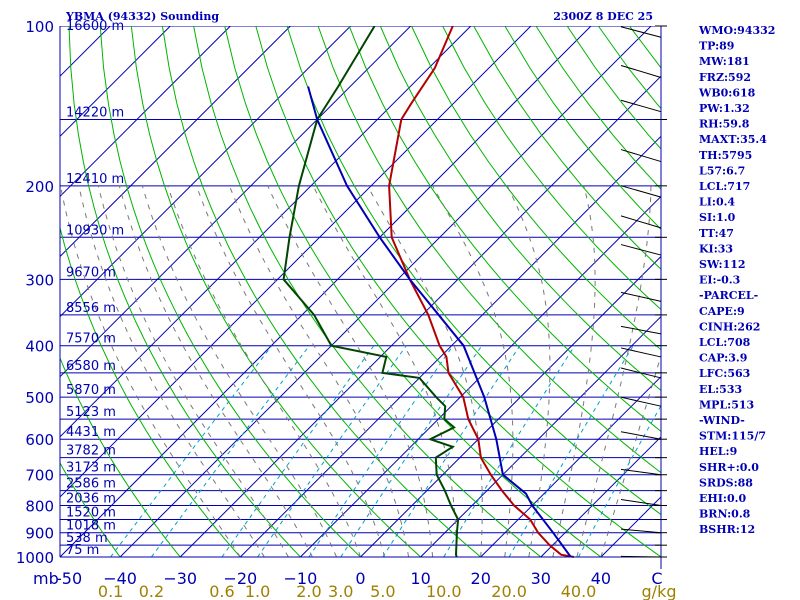  Describe the element at coordinates (720, 389) in the screenshot. I see `index-value: EL:533` at that location.